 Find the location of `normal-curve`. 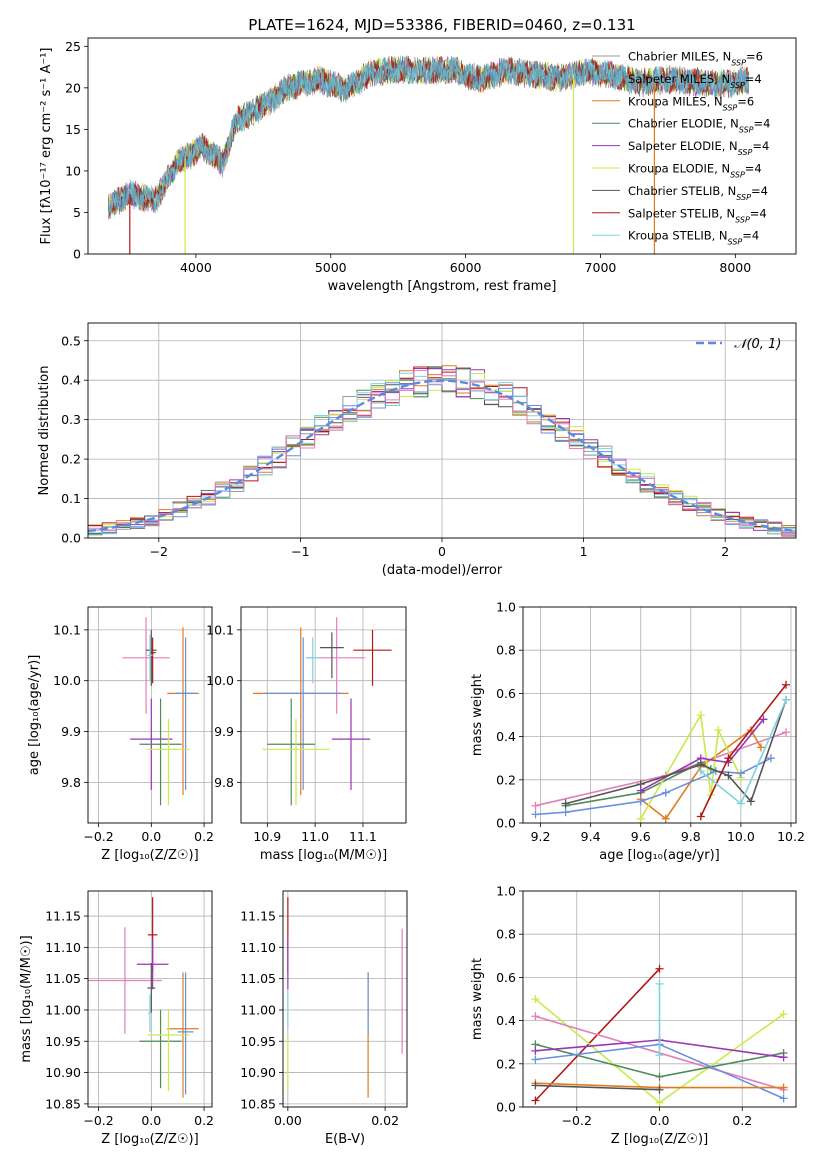

normal-curve is located at coordinates (442, 456).